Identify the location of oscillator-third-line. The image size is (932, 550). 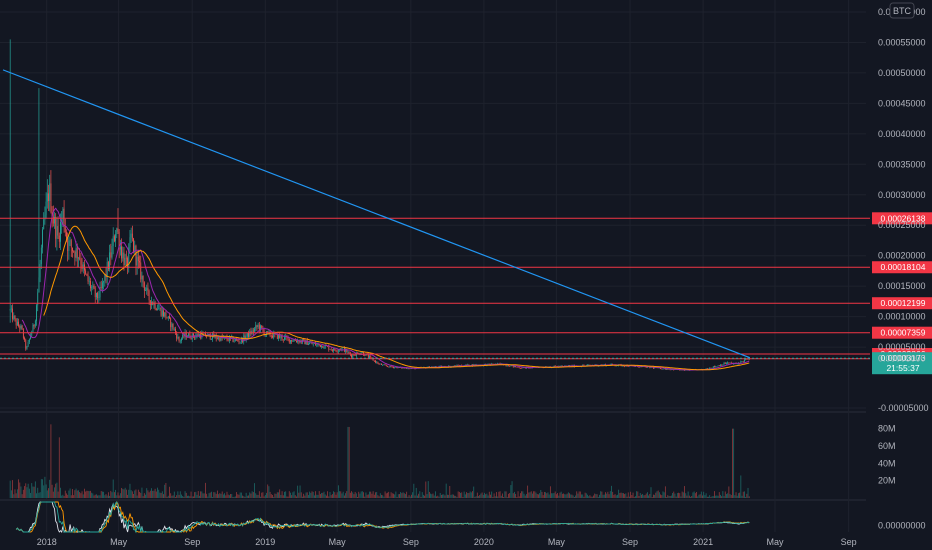
(382, 517).